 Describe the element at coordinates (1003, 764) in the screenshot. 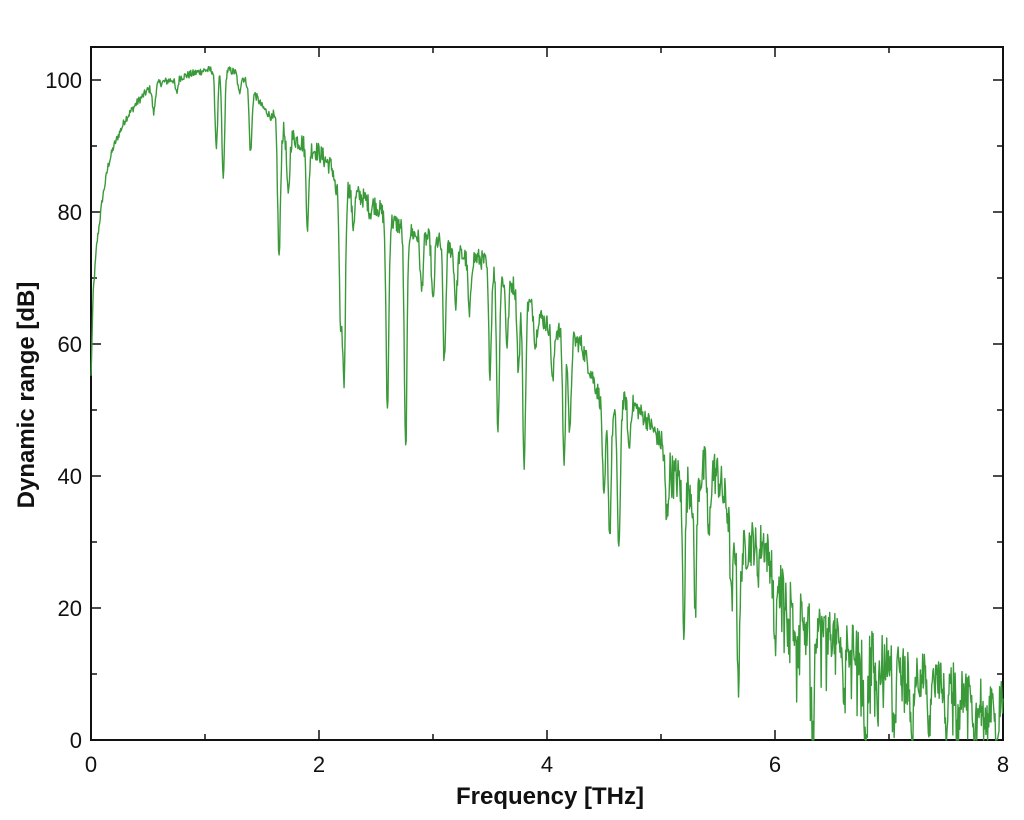

I see `x-tick-label: 8` at that location.